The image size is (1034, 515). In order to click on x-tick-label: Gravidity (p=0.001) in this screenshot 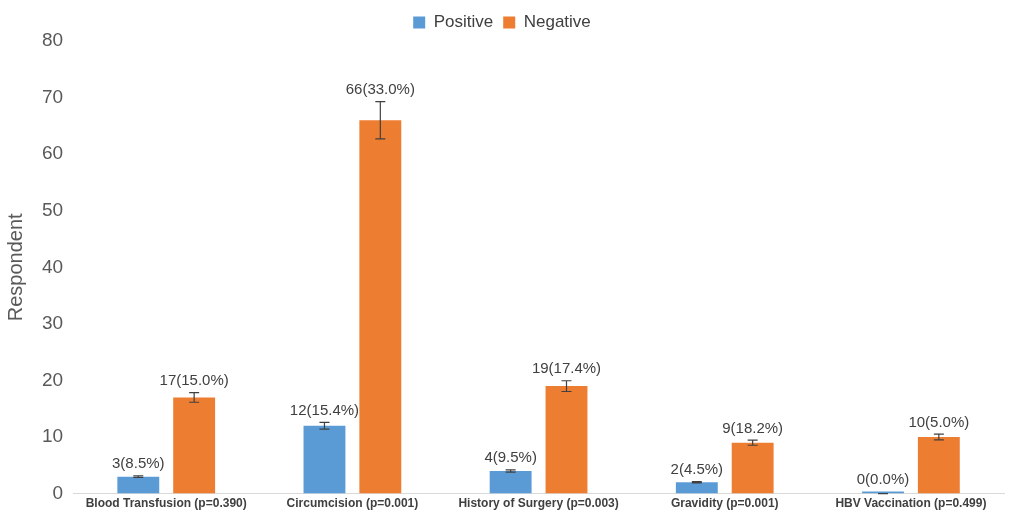, I will do `click(724, 503)`.